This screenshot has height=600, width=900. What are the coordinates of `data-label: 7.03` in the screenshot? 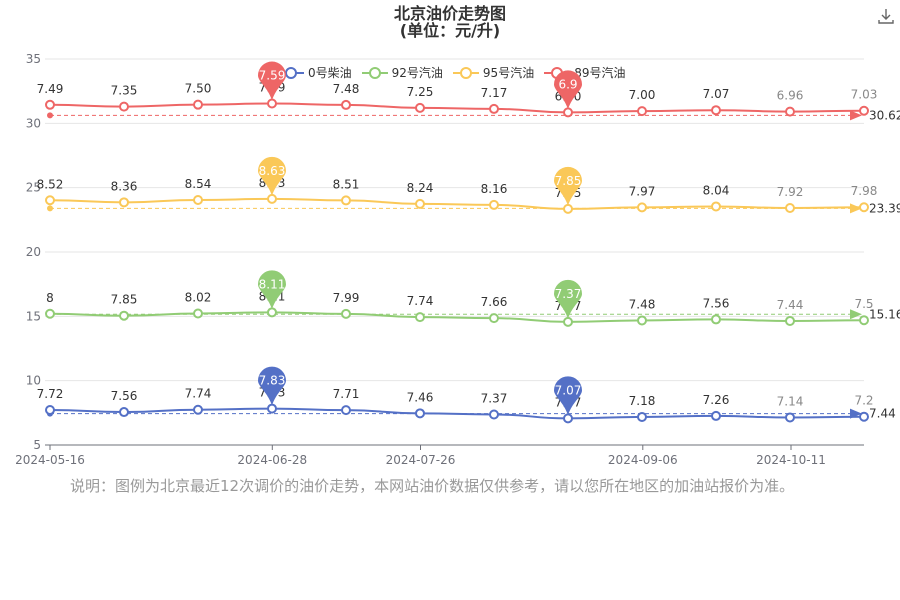 It's located at (864, 95).